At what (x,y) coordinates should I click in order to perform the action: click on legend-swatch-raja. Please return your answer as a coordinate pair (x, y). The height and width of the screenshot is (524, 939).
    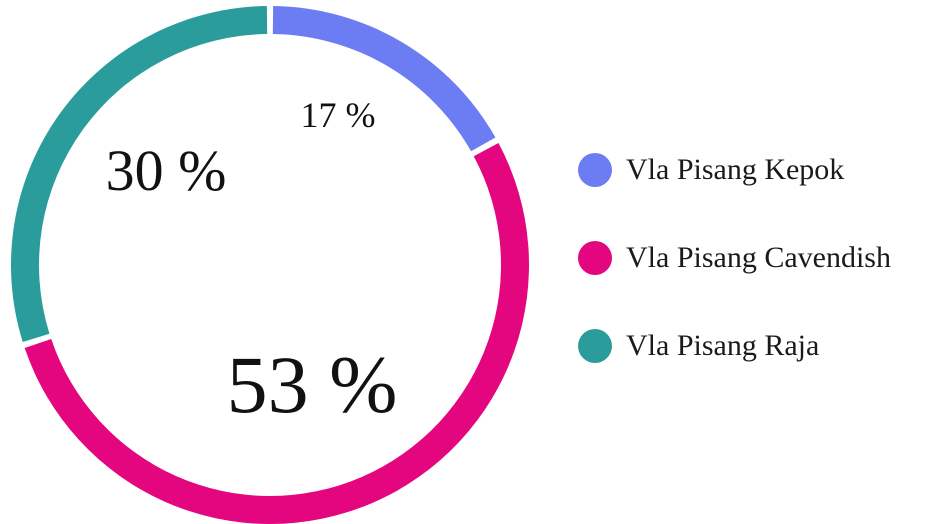
    Looking at the image, I should click on (595, 346).